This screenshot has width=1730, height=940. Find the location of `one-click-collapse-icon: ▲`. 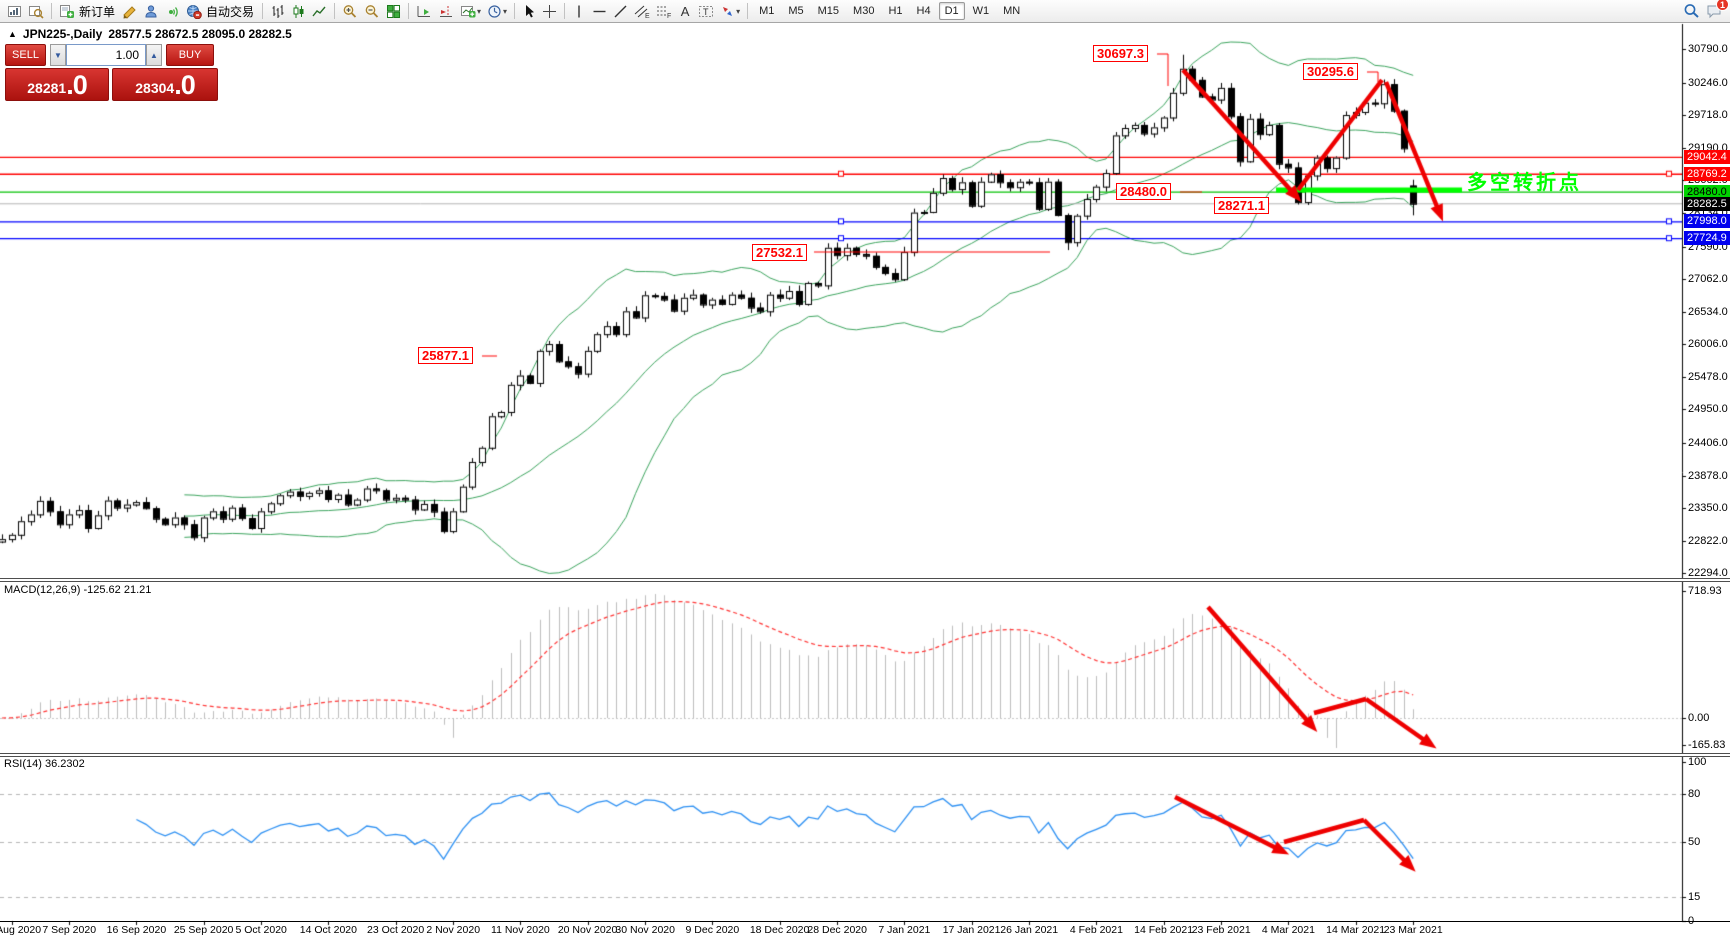

one-click-collapse-icon: ▲ is located at coordinates (12, 34).